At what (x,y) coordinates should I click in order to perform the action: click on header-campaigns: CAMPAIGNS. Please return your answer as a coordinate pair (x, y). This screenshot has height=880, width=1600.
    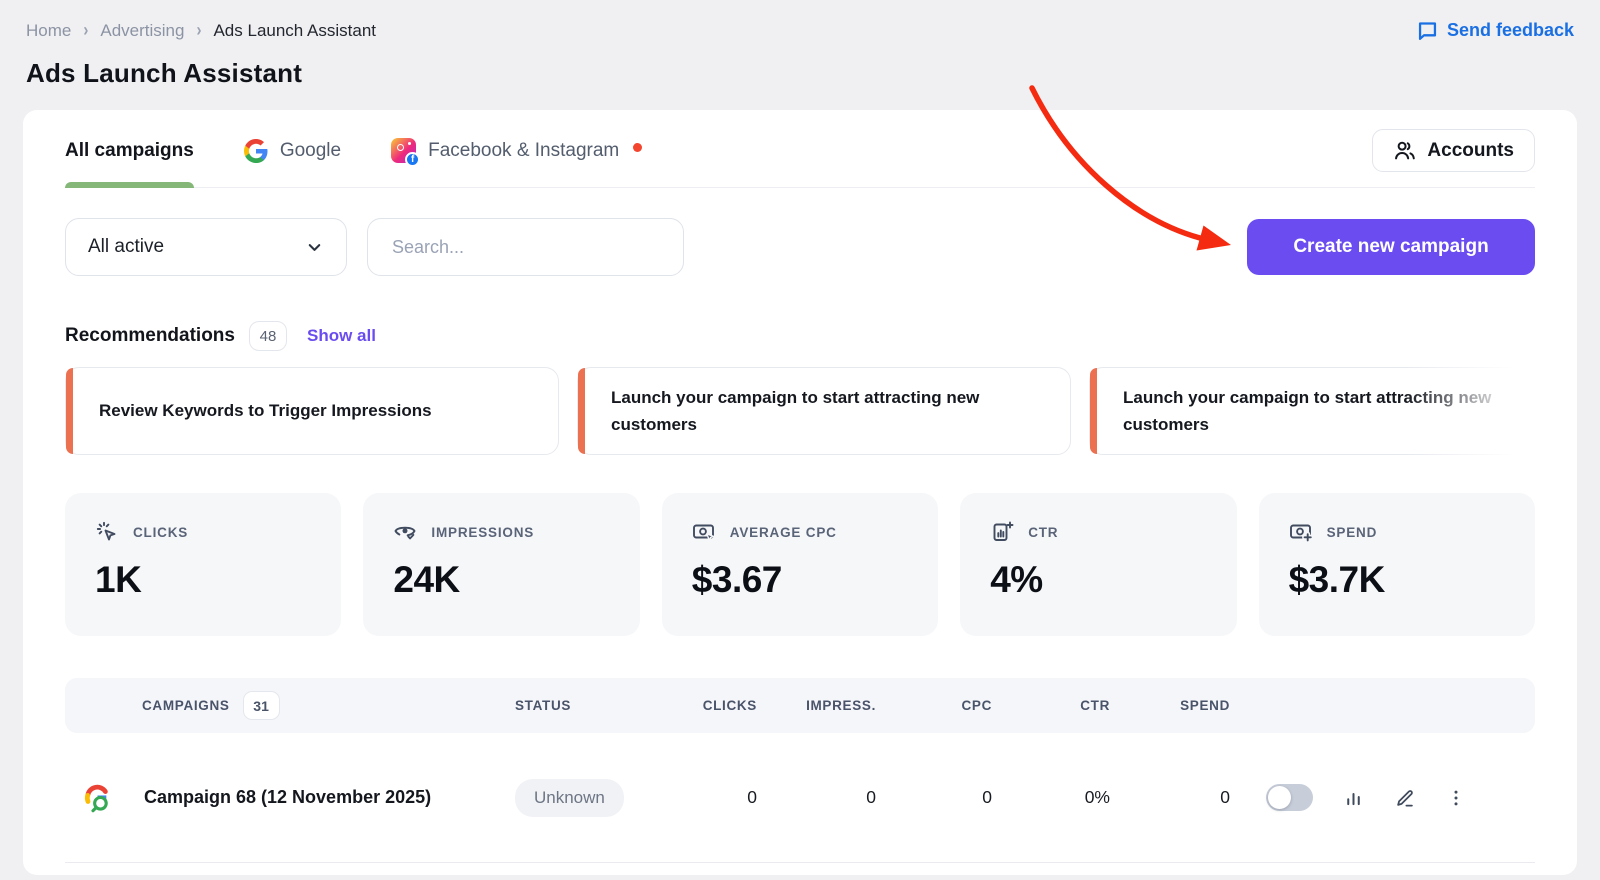
    Looking at the image, I should click on (186, 705).